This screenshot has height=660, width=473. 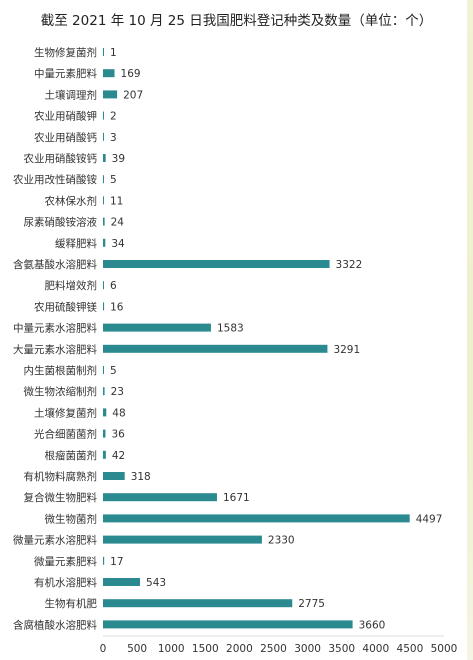 I want to click on category-label: 微生物浓缩制剂, so click(x=61, y=391).